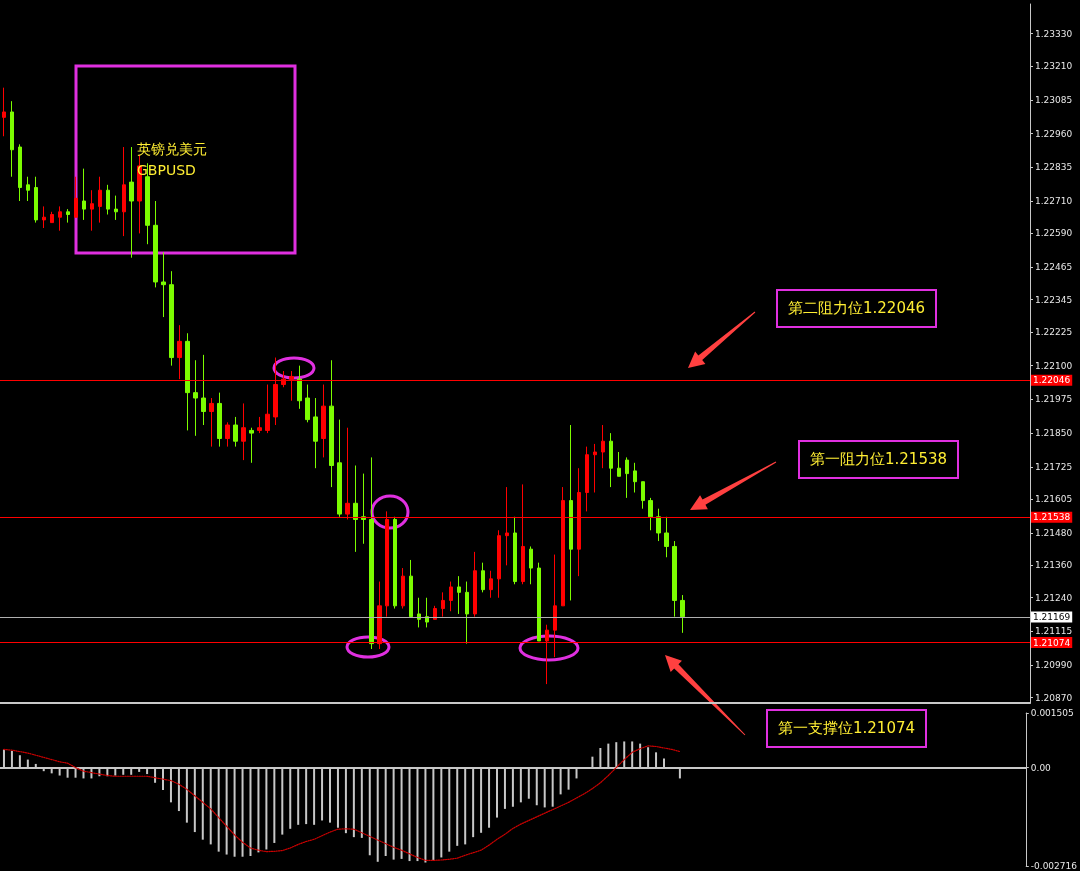 The height and width of the screenshot is (871, 1080). What do you see at coordinates (342, 803) in the screenshot?
I see `line-series` at bounding box center [342, 803].